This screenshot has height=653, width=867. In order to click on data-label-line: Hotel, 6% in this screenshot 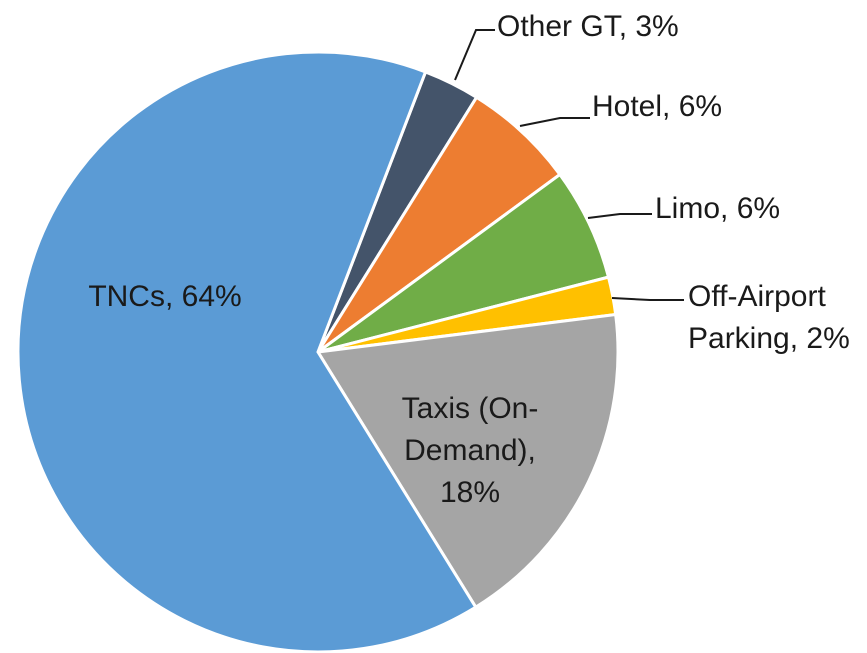, I will do `click(657, 106)`.